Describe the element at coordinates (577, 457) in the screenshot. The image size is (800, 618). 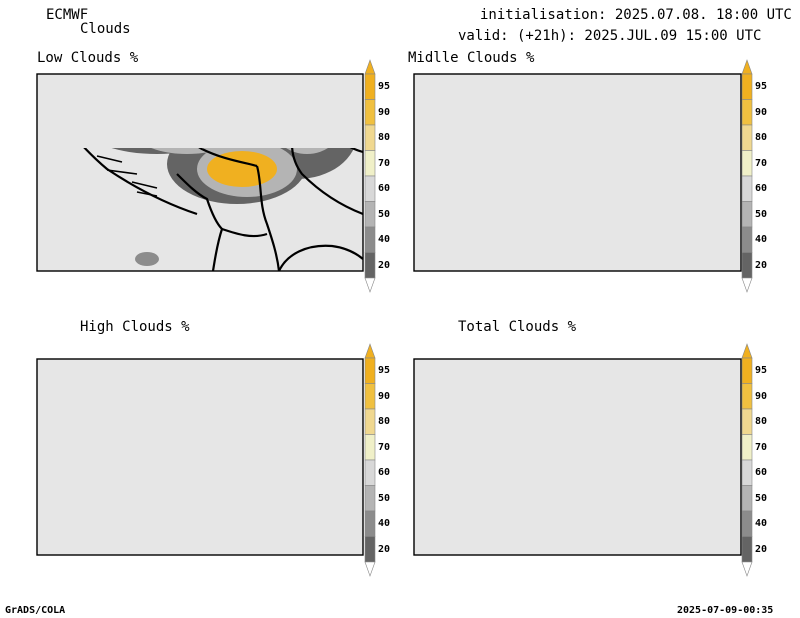
I see `map-total-clouds` at that location.